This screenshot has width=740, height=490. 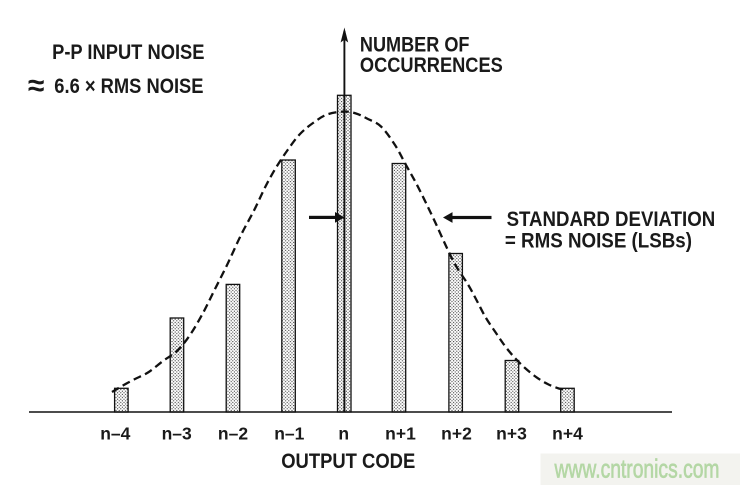 I want to click on svg-text: n+1, so click(x=400, y=434).